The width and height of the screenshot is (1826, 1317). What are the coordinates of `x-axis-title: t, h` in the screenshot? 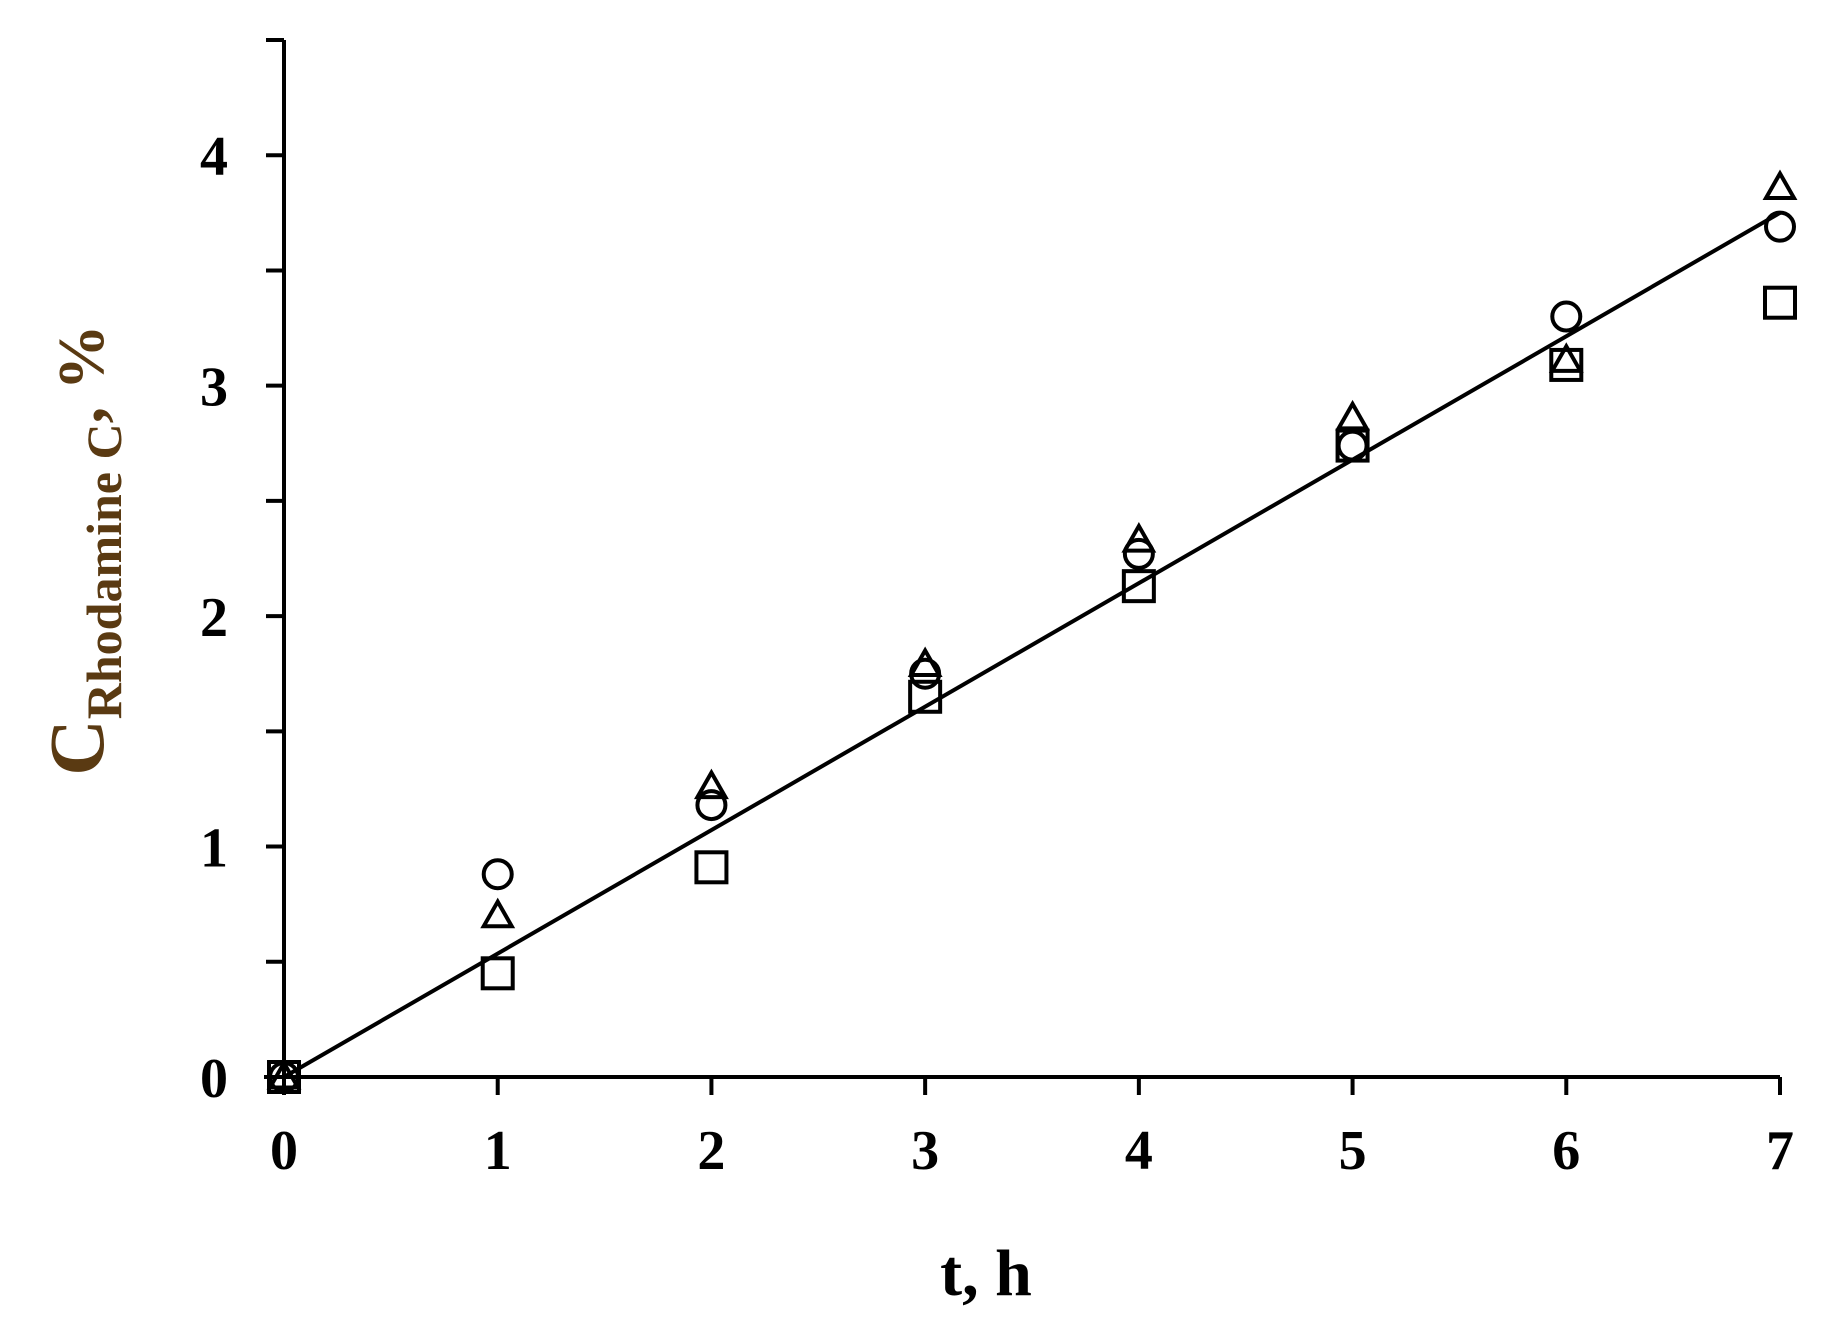 It's located at (986, 1273).